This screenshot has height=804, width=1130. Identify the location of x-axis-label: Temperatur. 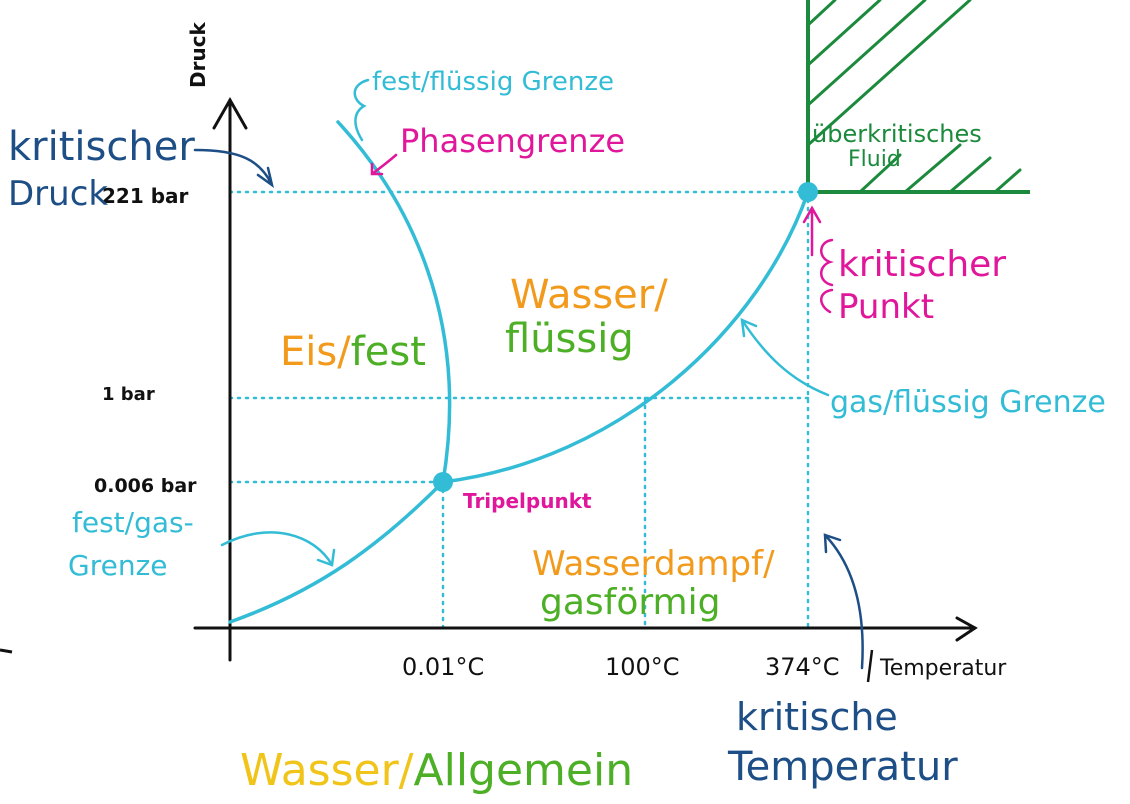
(943, 668).